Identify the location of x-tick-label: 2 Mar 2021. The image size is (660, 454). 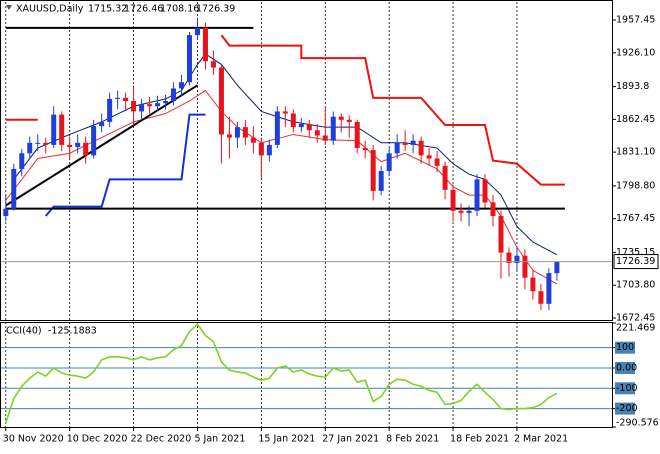
(541, 439).